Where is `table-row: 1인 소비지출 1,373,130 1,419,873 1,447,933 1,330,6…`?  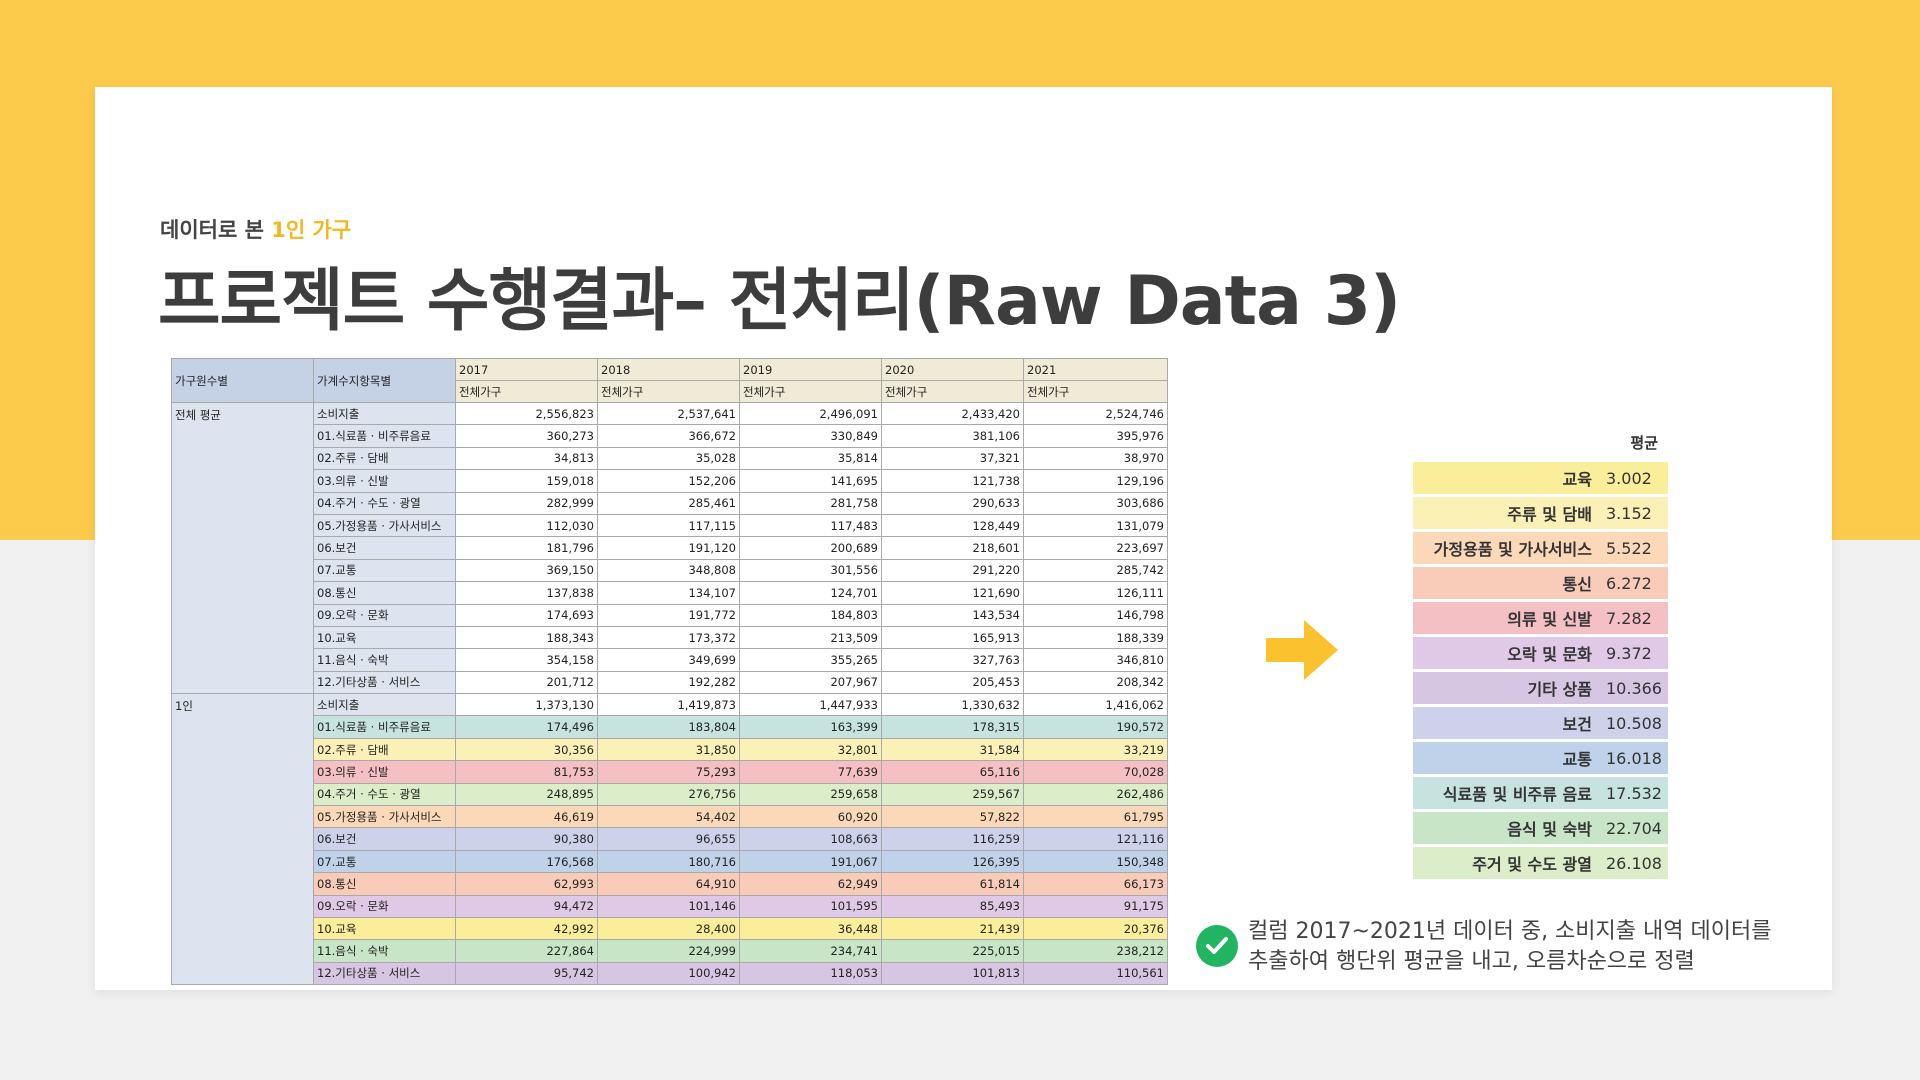
table-row: 1인 소비지출 1,373,130 1,419,873 1,447,933 1,330,6… is located at coordinates (669, 839).